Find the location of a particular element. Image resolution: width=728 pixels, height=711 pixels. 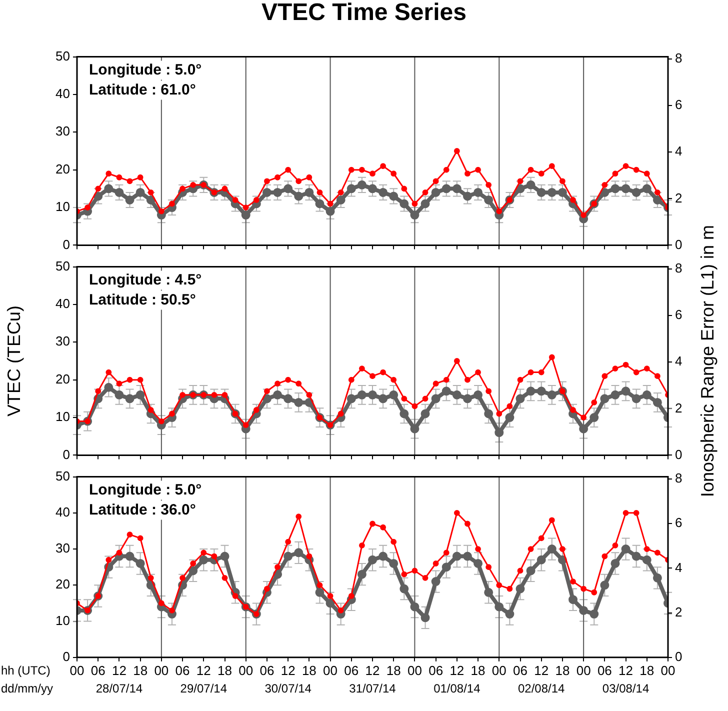

text: dd/mm/yy is located at coordinates (27, 689).